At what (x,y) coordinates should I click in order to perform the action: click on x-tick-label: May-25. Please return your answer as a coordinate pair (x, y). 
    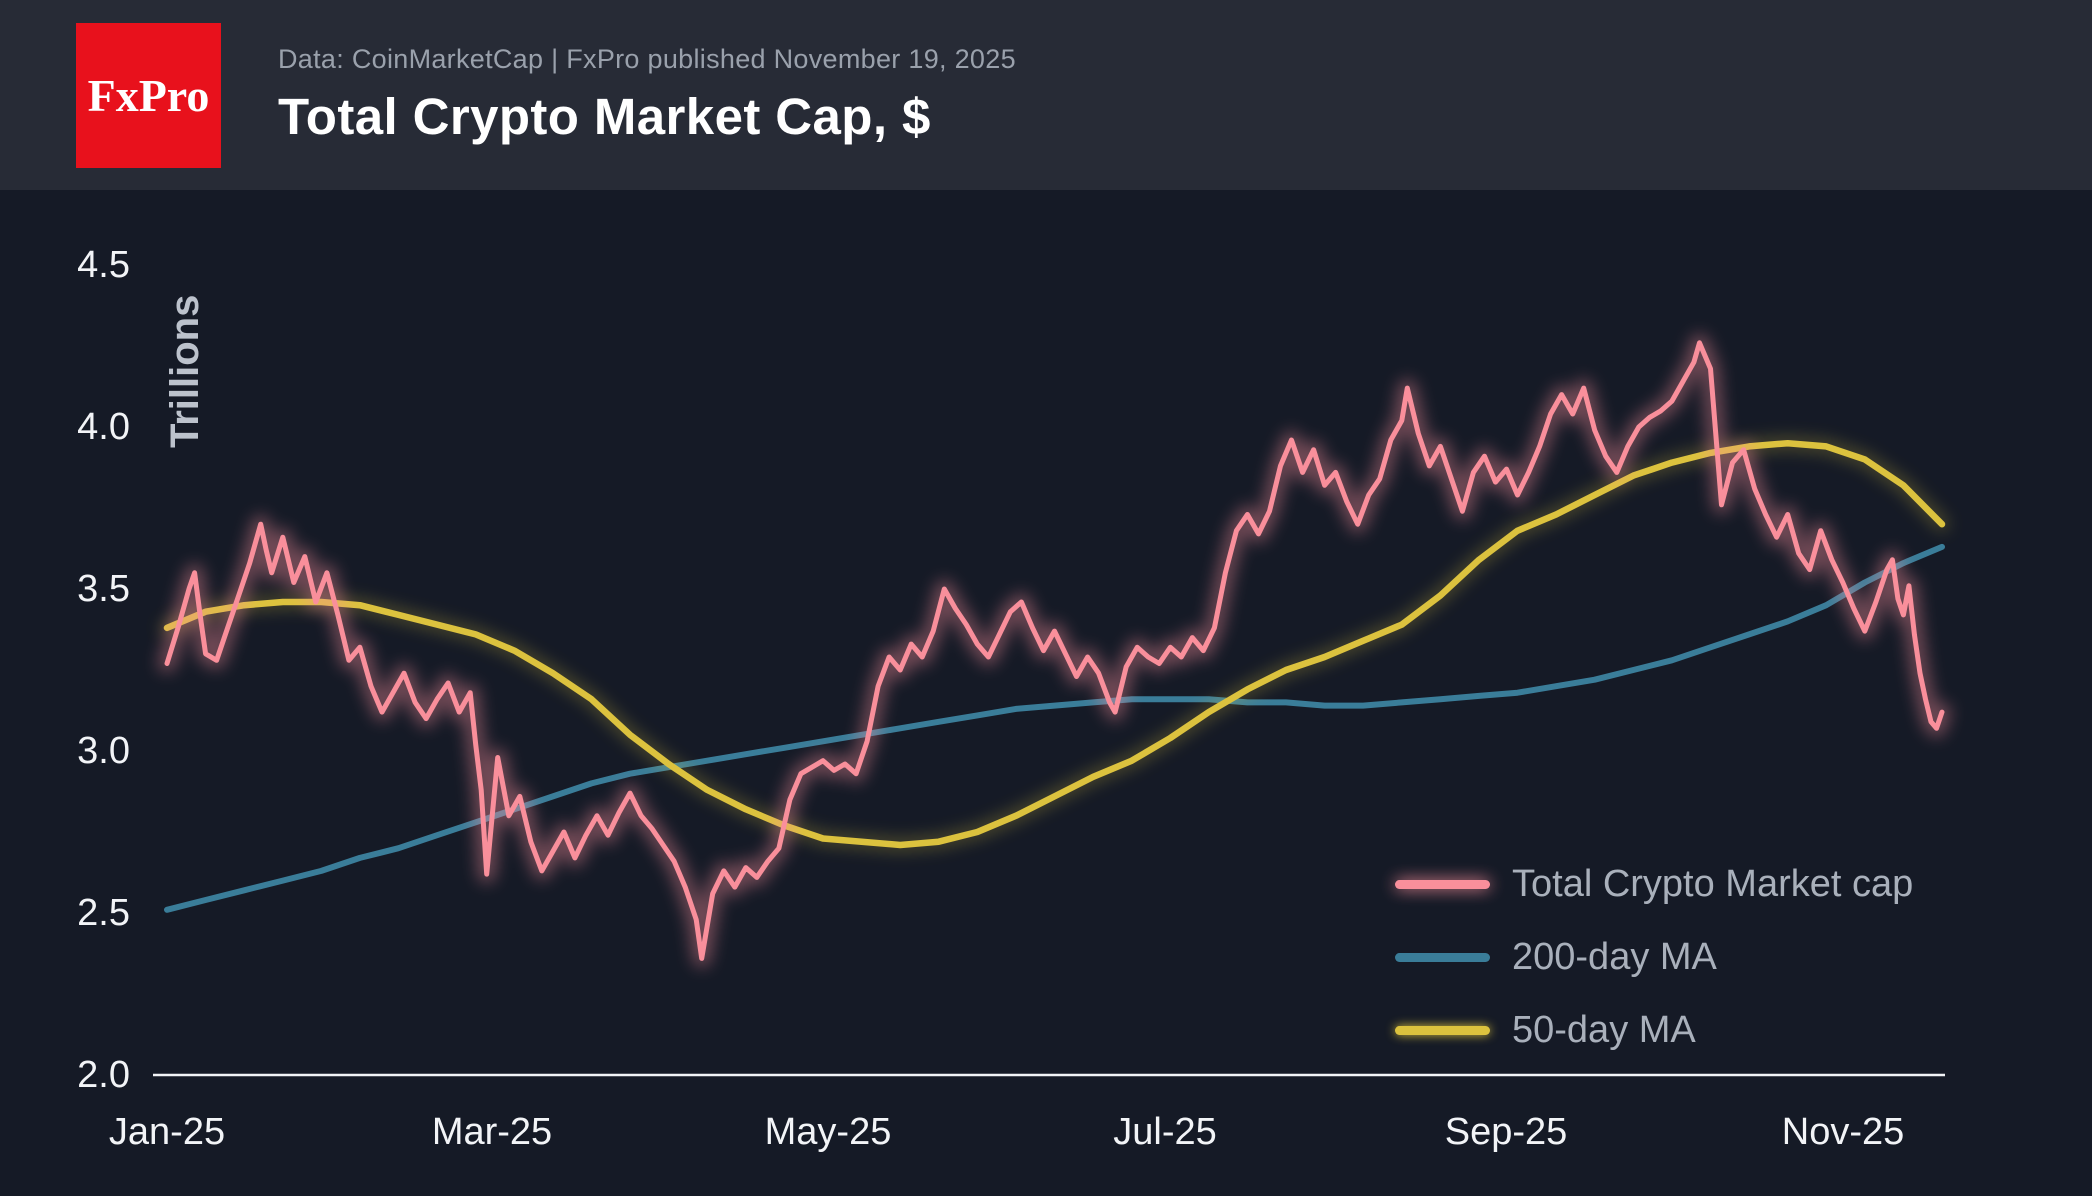
    Looking at the image, I should click on (828, 1132).